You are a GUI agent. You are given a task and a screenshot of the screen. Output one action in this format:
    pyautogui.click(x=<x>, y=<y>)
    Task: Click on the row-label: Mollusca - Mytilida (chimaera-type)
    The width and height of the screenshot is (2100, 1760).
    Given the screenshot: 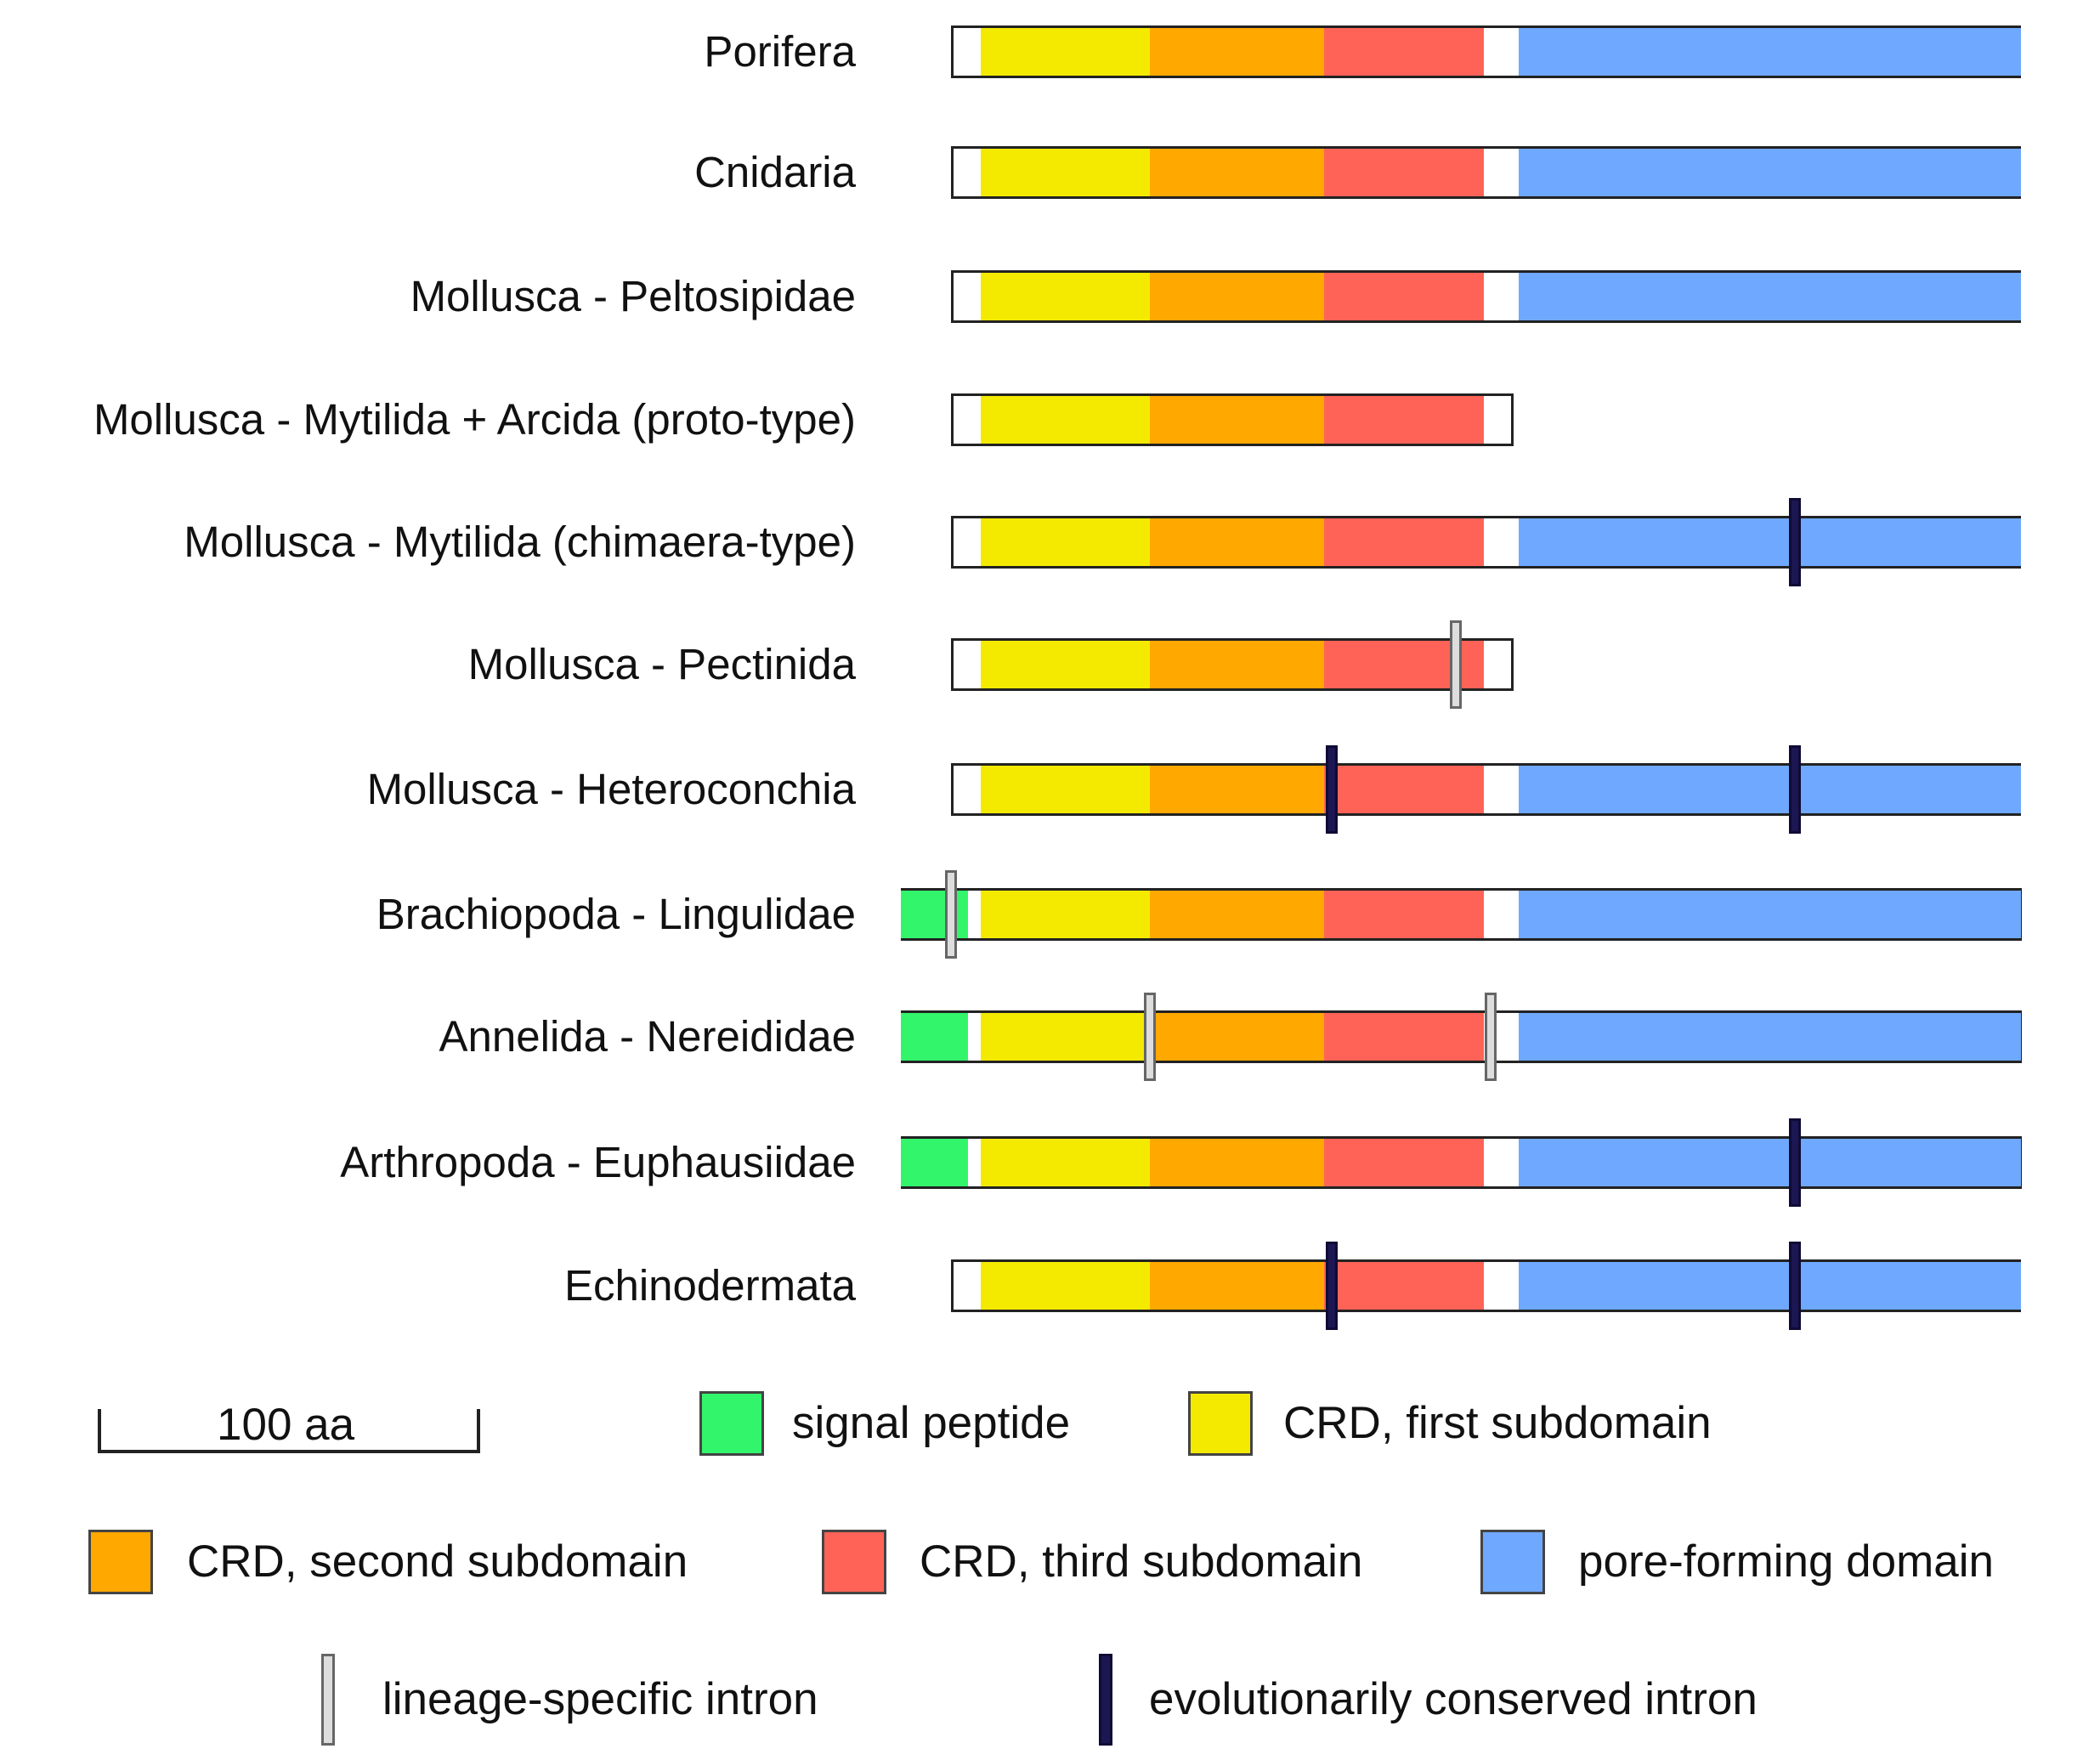 What is the action you would take?
    pyautogui.click(x=520, y=542)
    